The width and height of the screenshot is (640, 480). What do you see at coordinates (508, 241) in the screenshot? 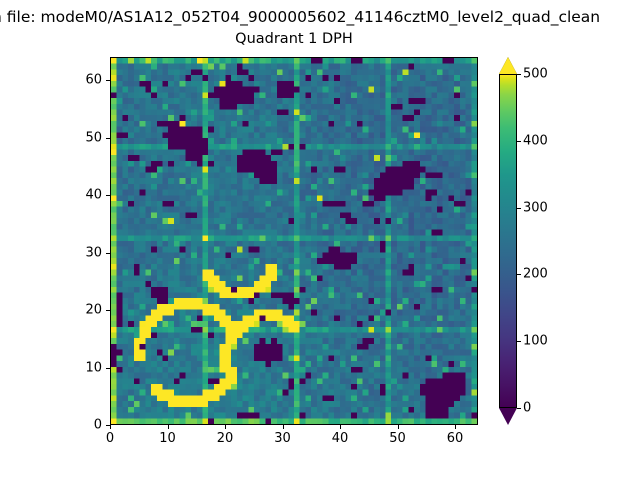
I see `colorbar-gradient` at bounding box center [508, 241].